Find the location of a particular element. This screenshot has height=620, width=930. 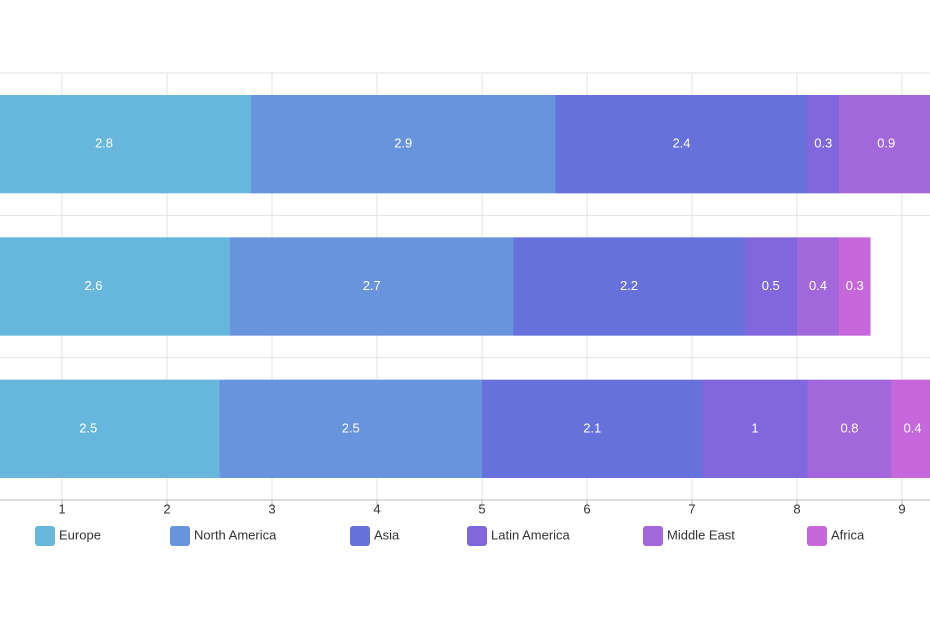

data-label: 2.7 is located at coordinates (372, 285).